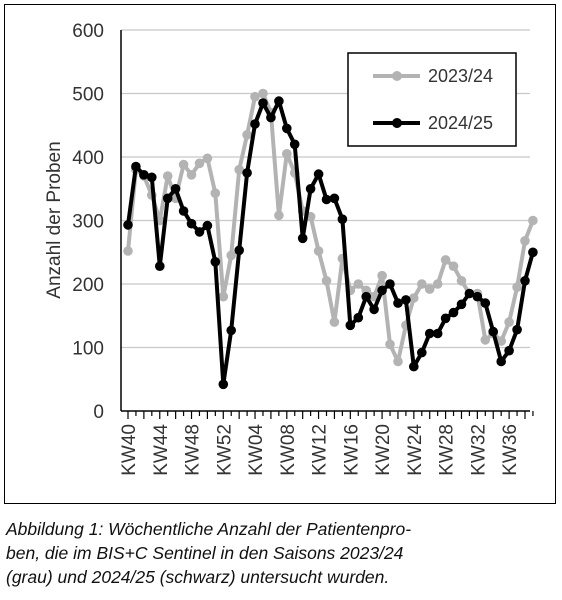  I want to click on x-tick-label: KW36, so click(510, 450).